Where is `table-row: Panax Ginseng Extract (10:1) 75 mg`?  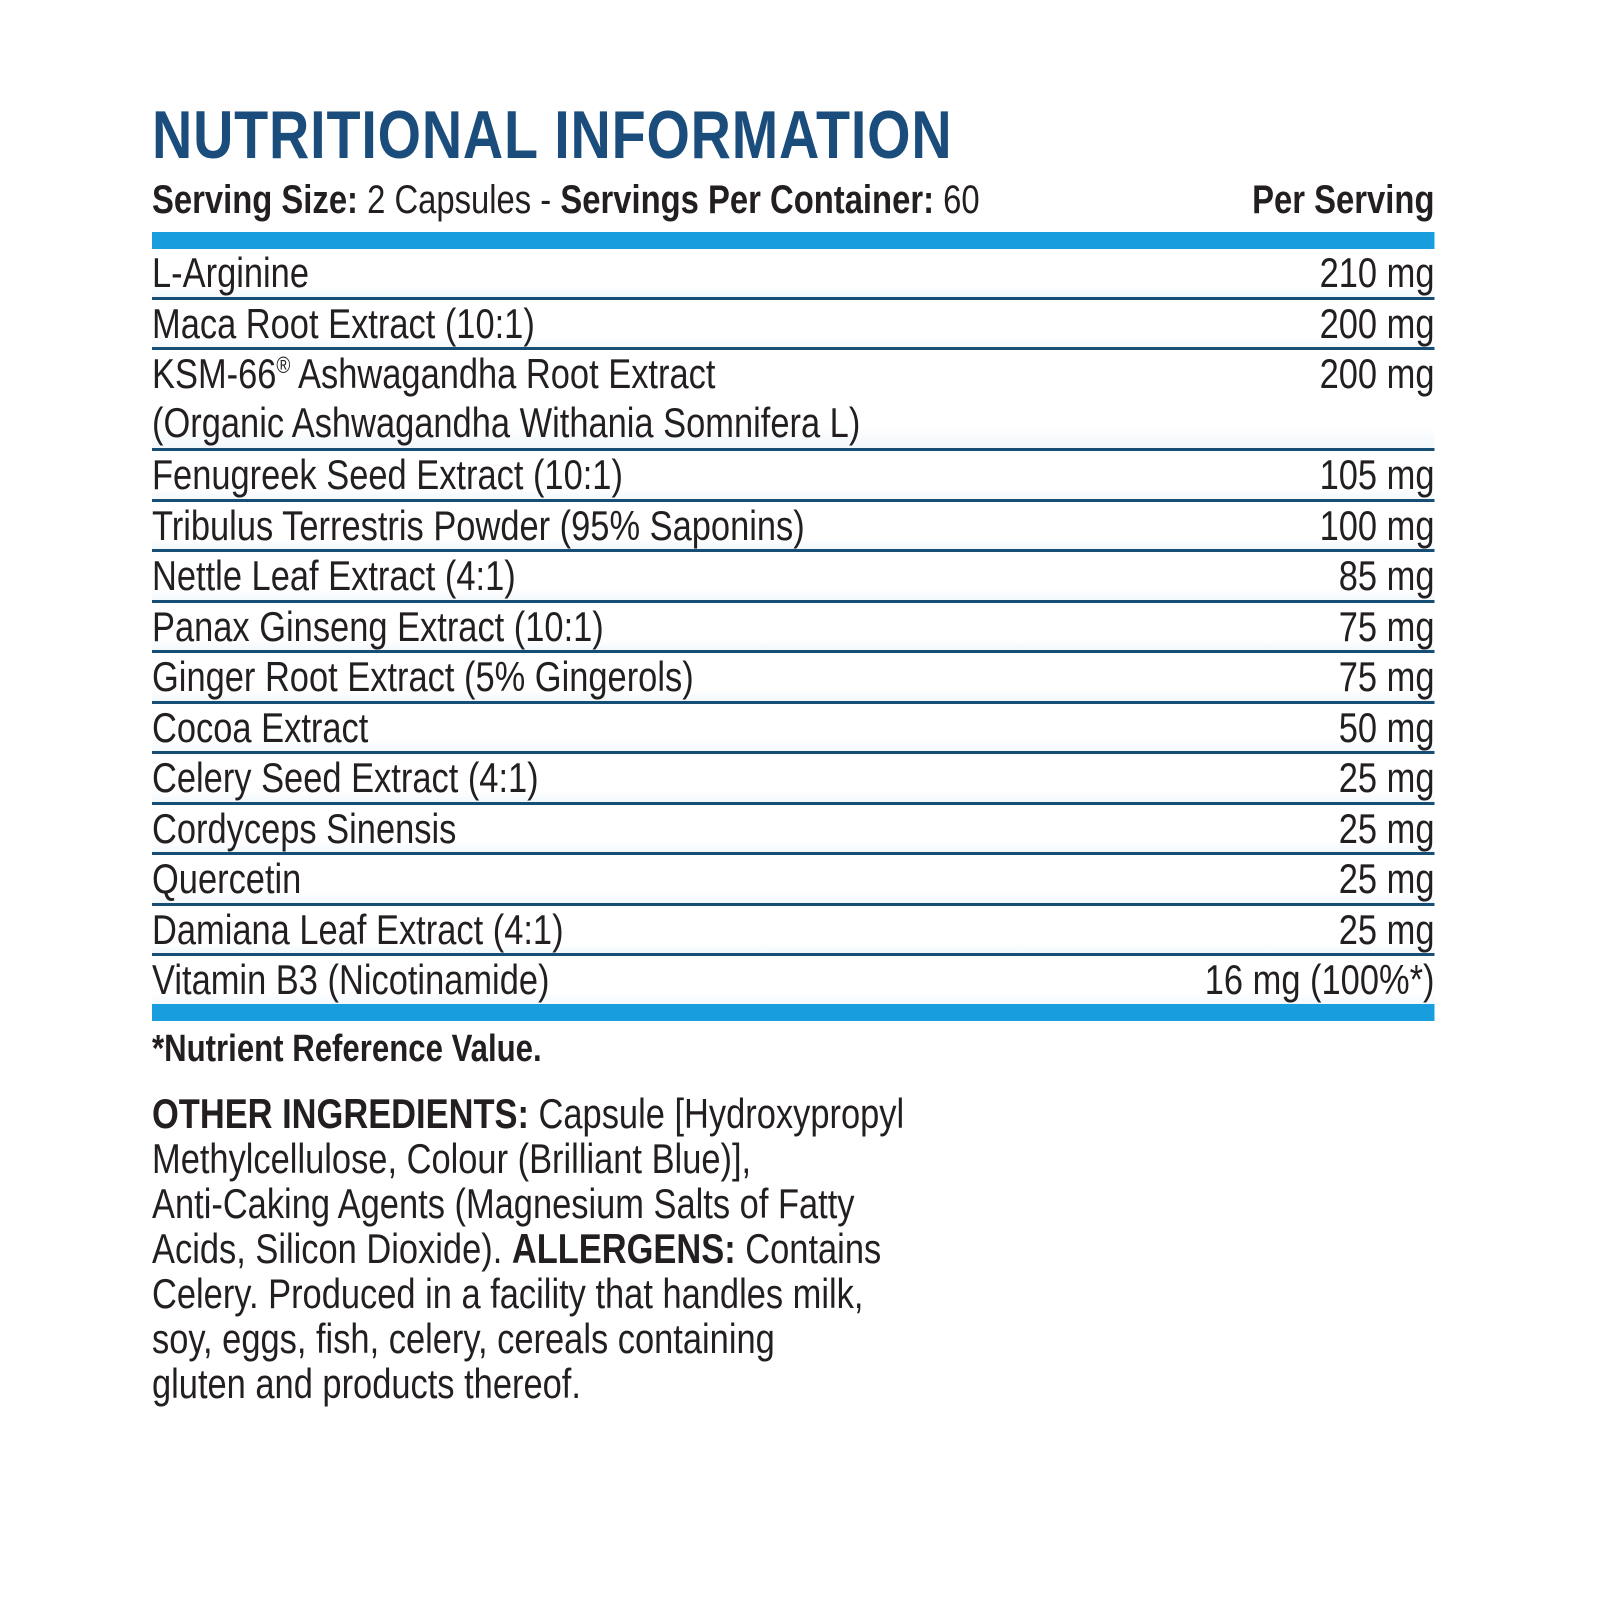 table-row: Panax Ginseng Extract (10:1) 75 mg is located at coordinates (793, 627).